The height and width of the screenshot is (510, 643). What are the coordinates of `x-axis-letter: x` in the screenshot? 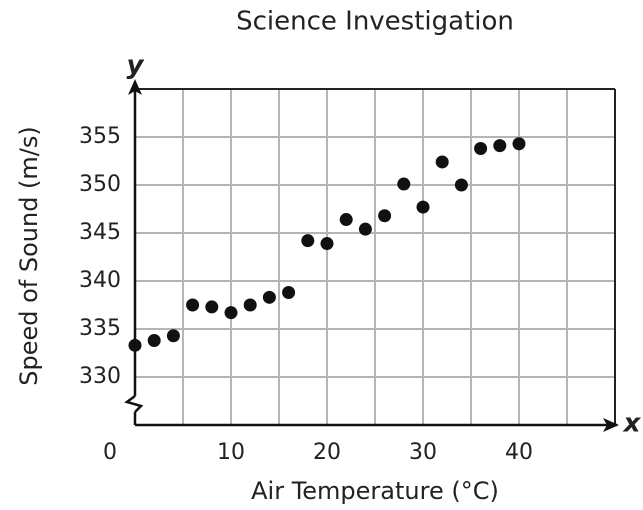 It's located at (632, 424).